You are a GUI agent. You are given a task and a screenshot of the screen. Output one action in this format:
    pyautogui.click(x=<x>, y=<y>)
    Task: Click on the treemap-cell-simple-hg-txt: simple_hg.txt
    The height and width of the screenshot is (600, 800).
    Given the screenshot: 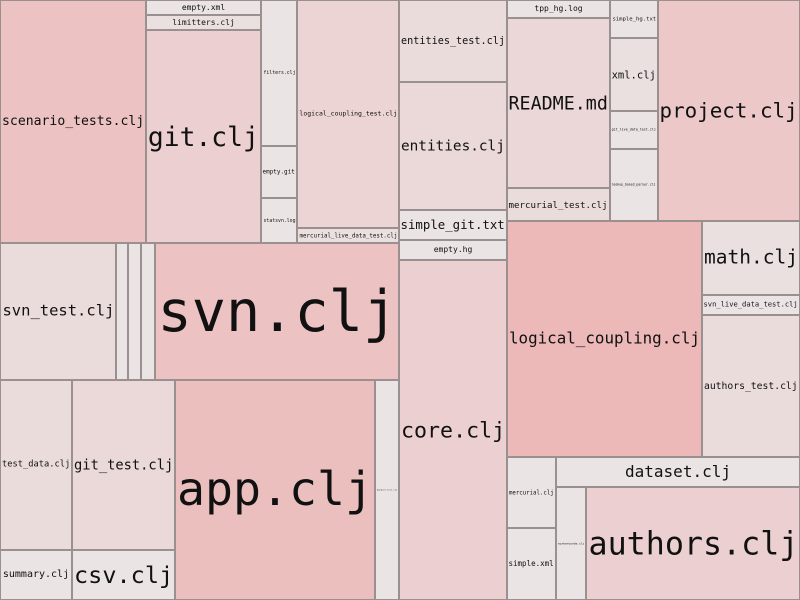 What is the action you would take?
    pyautogui.click(x=634, y=19)
    